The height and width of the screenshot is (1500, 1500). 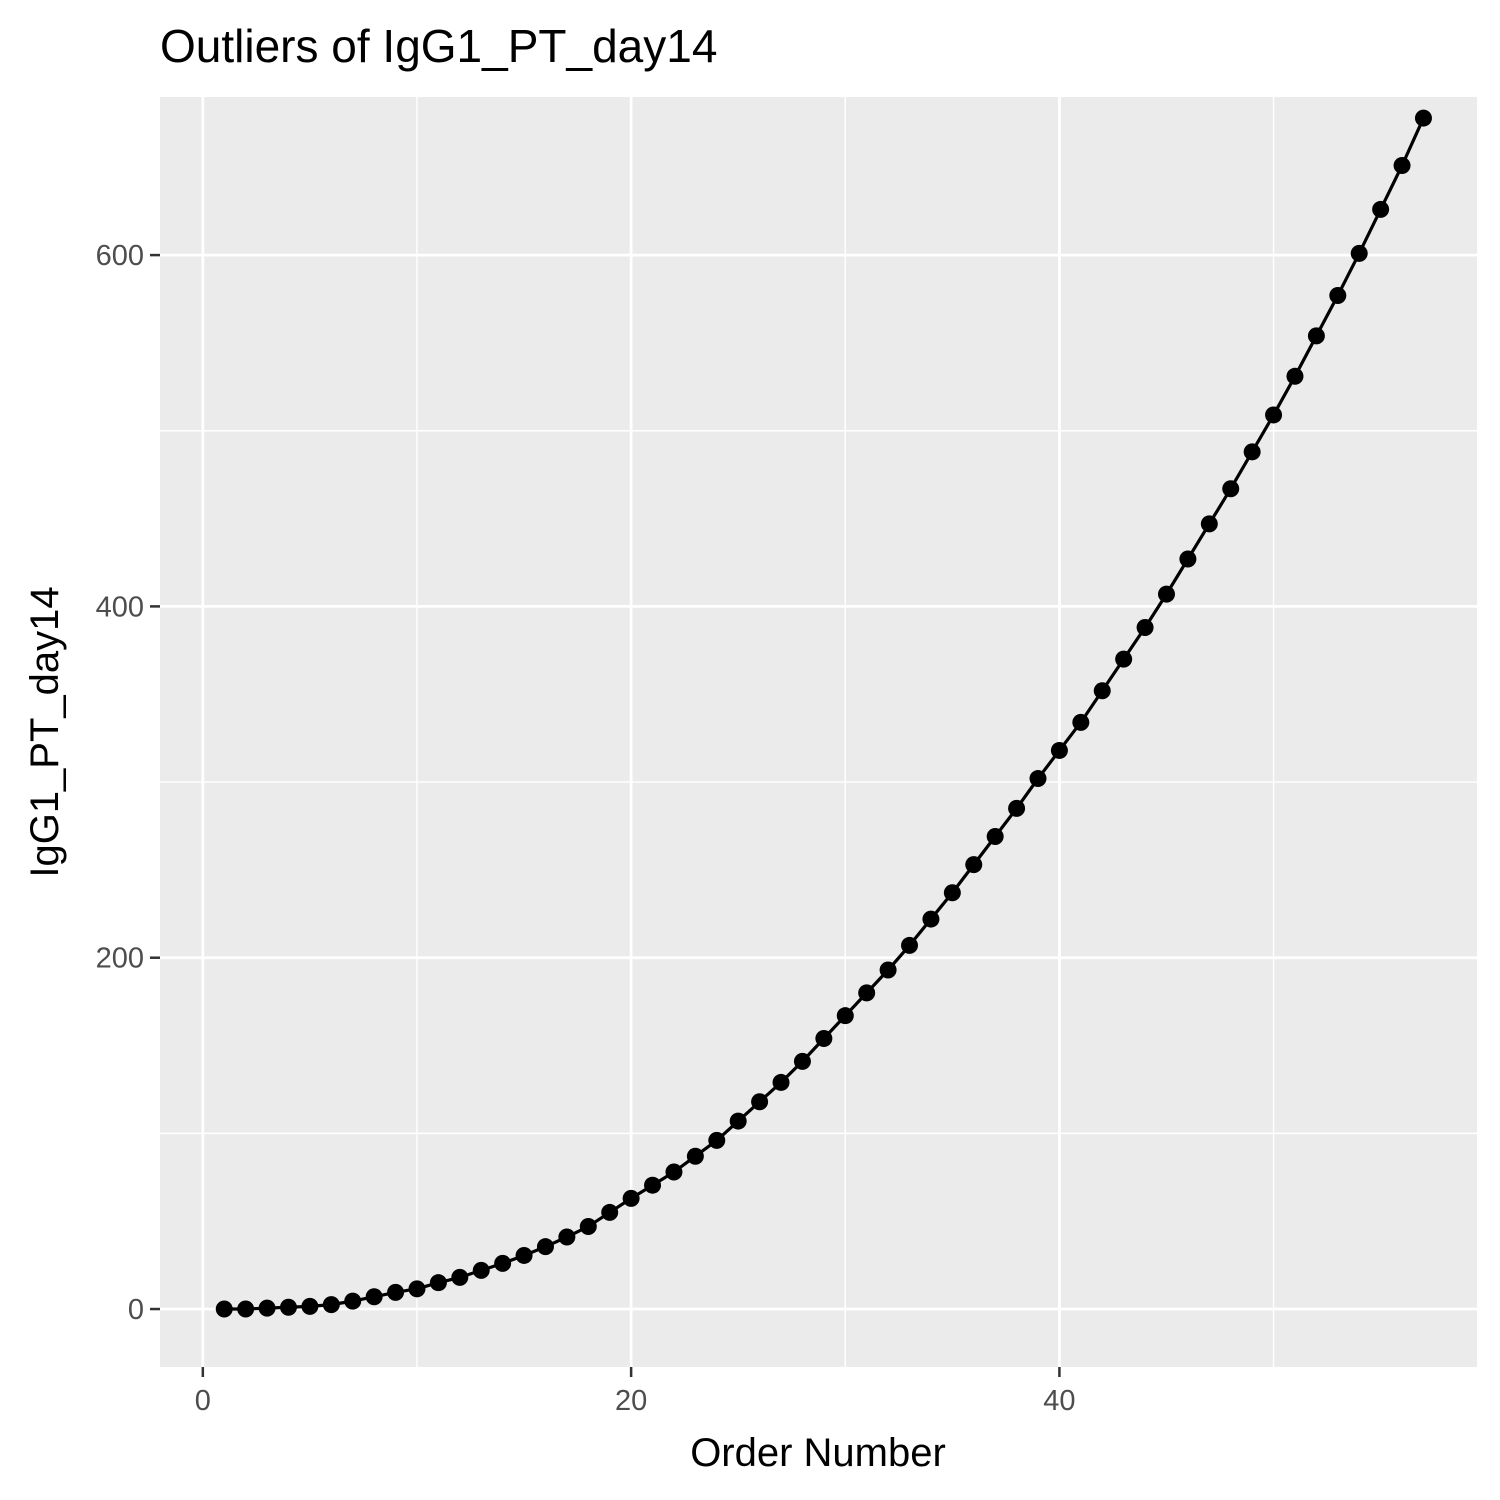 I want to click on y-tick-label: 200, so click(x=120, y=959).